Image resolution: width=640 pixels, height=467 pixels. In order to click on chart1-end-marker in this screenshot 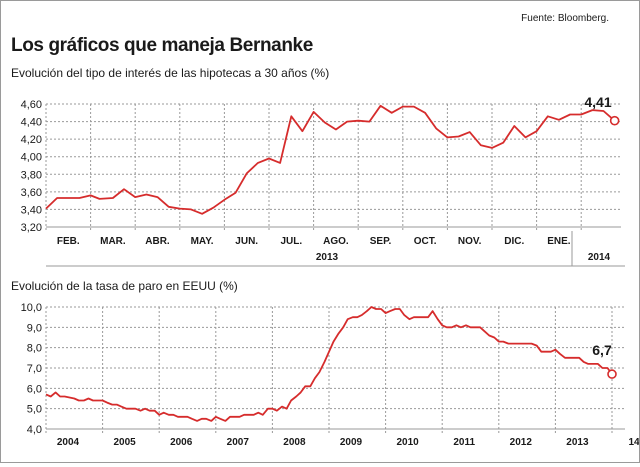, I will do `click(614, 120)`.